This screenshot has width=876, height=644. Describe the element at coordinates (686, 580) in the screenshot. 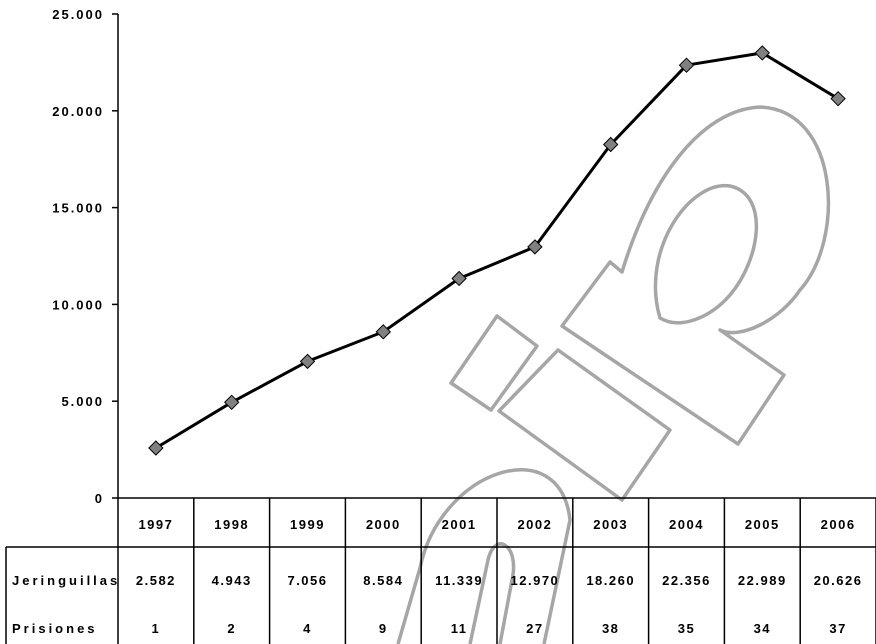

I see `table-cell: 22.356` at that location.